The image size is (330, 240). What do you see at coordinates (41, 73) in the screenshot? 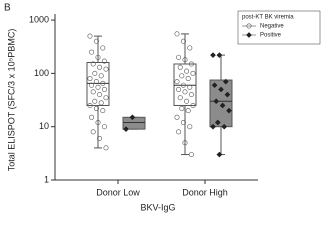
I see `y-tick-label: 100` at bounding box center [41, 73].